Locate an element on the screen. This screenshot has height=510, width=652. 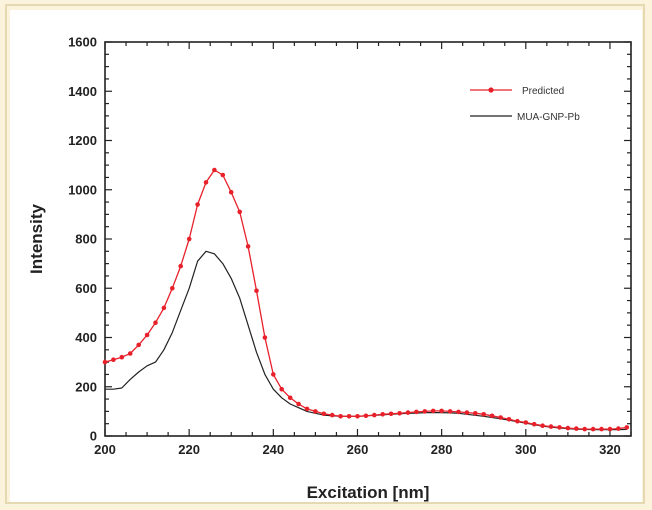
y-tick-label: 1400 is located at coordinates (82, 91).